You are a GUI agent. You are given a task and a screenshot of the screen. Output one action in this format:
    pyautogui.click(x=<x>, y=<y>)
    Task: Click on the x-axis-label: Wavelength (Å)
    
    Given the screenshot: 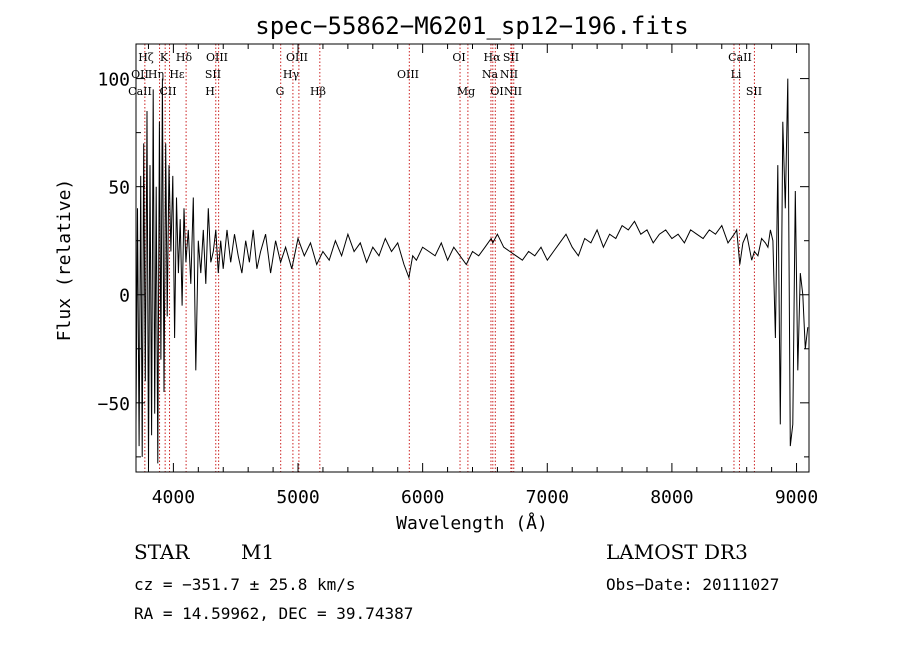 What is the action you would take?
    pyautogui.click(x=472, y=523)
    